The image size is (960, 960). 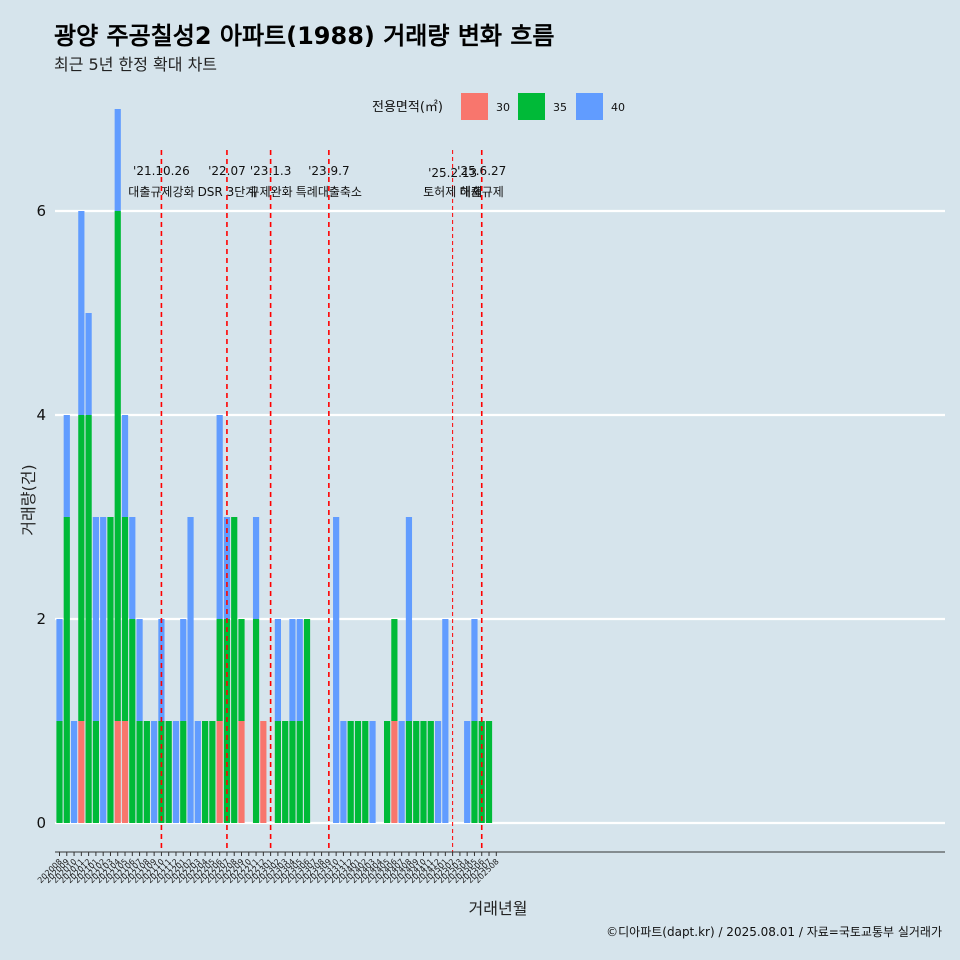 I want to click on event-date-5: '25.6.27, so click(x=481, y=171).